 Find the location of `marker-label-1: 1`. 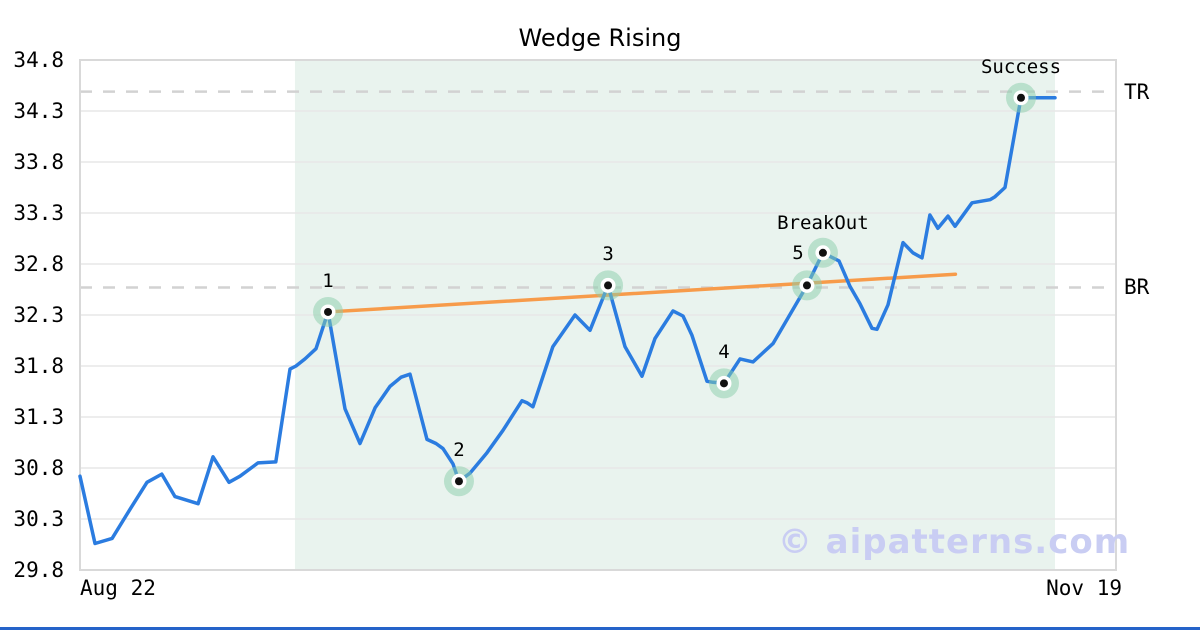

marker-label-1: 1 is located at coordinates (328, 280).